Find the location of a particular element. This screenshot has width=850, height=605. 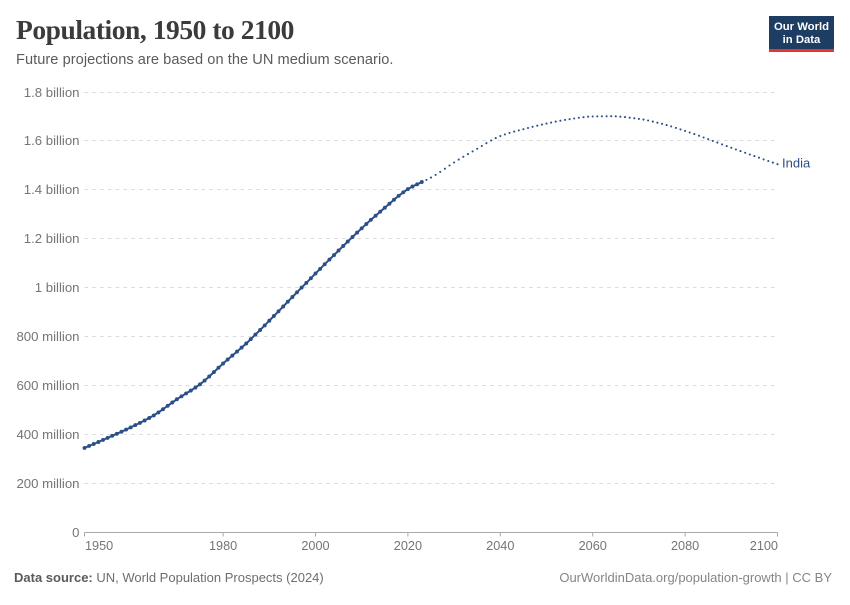

svg-text: 1980 is located at coordinates (223, 546).